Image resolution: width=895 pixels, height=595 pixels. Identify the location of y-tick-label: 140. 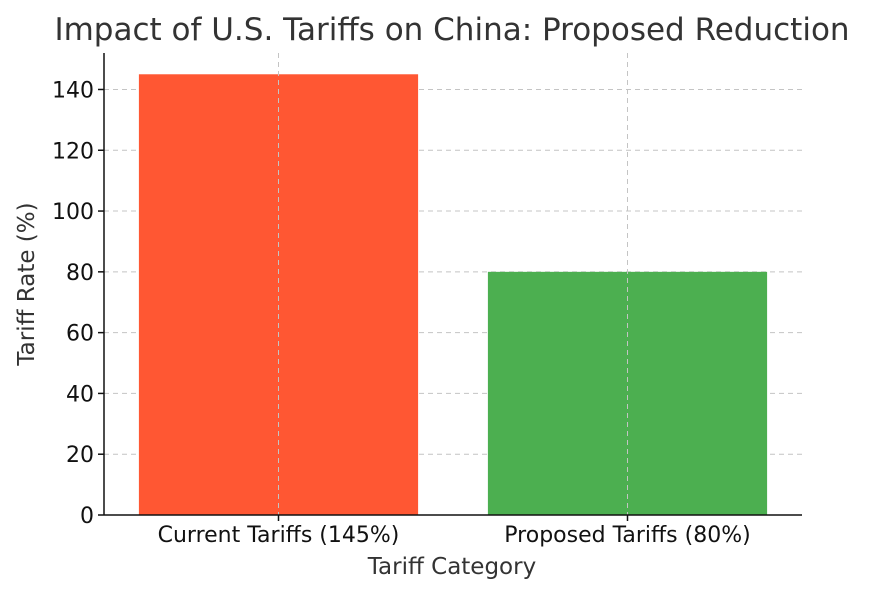
(73, 90).